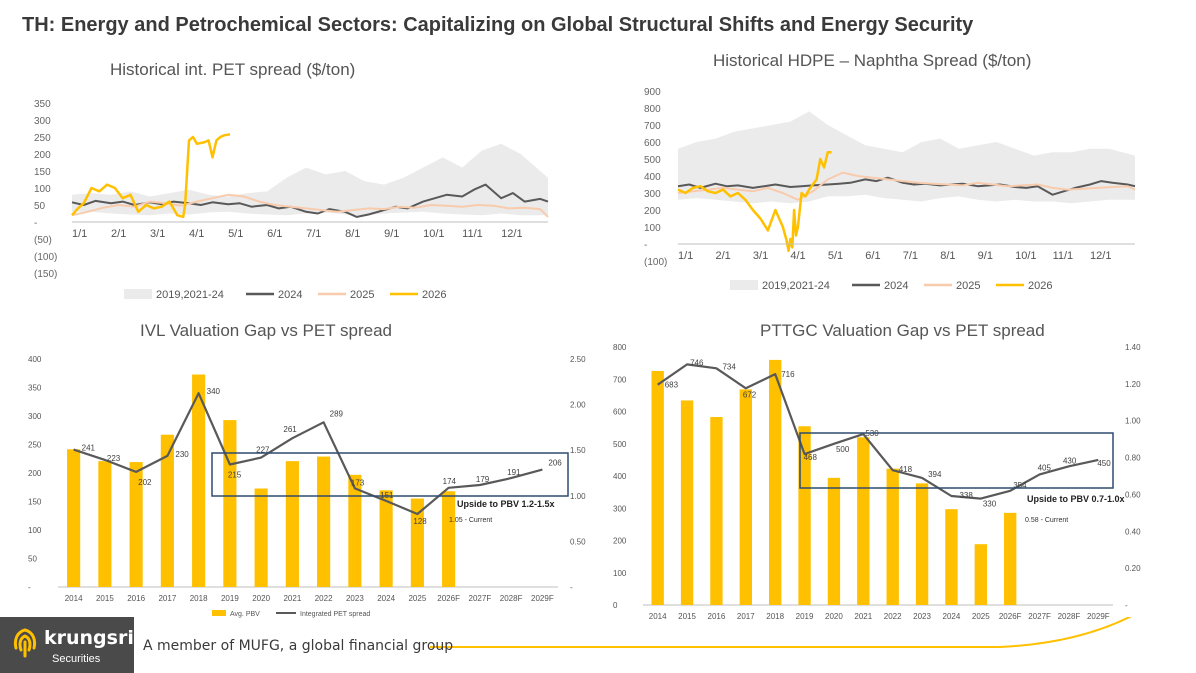 The image size is (1196, 673). What do you see at coordinates (145, 482) in the screenshot?
I see `data-label: 202` at bounding box center [145, 482].